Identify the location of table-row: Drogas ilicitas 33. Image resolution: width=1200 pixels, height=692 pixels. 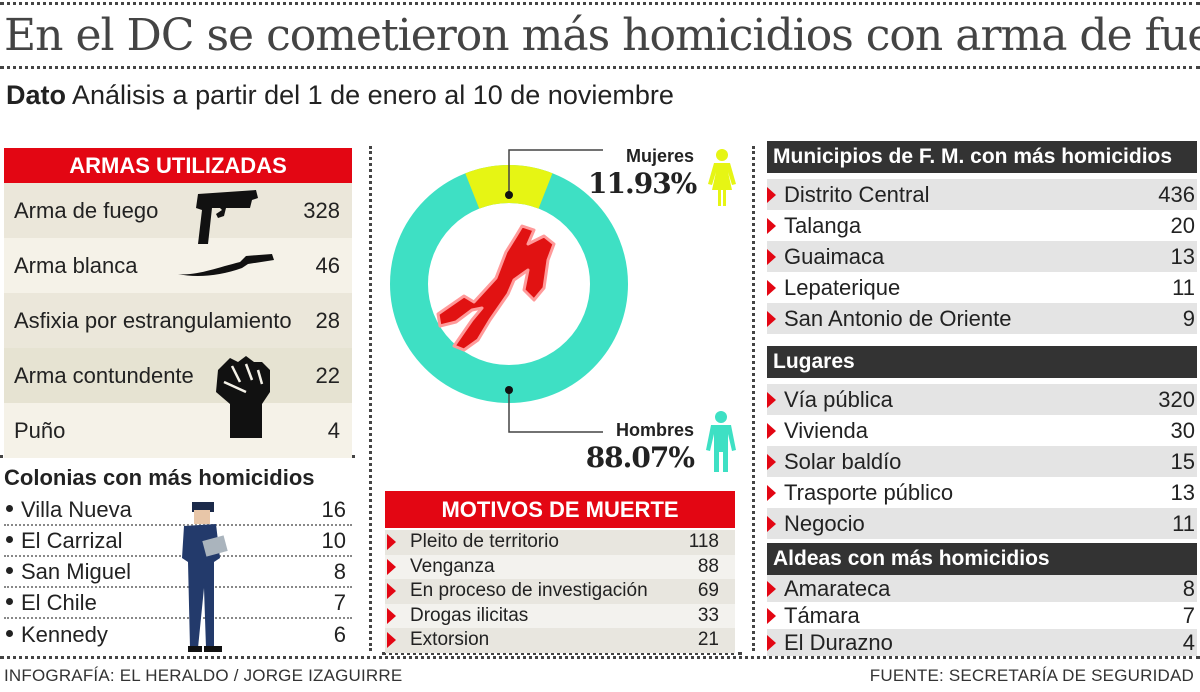
(560, 615).